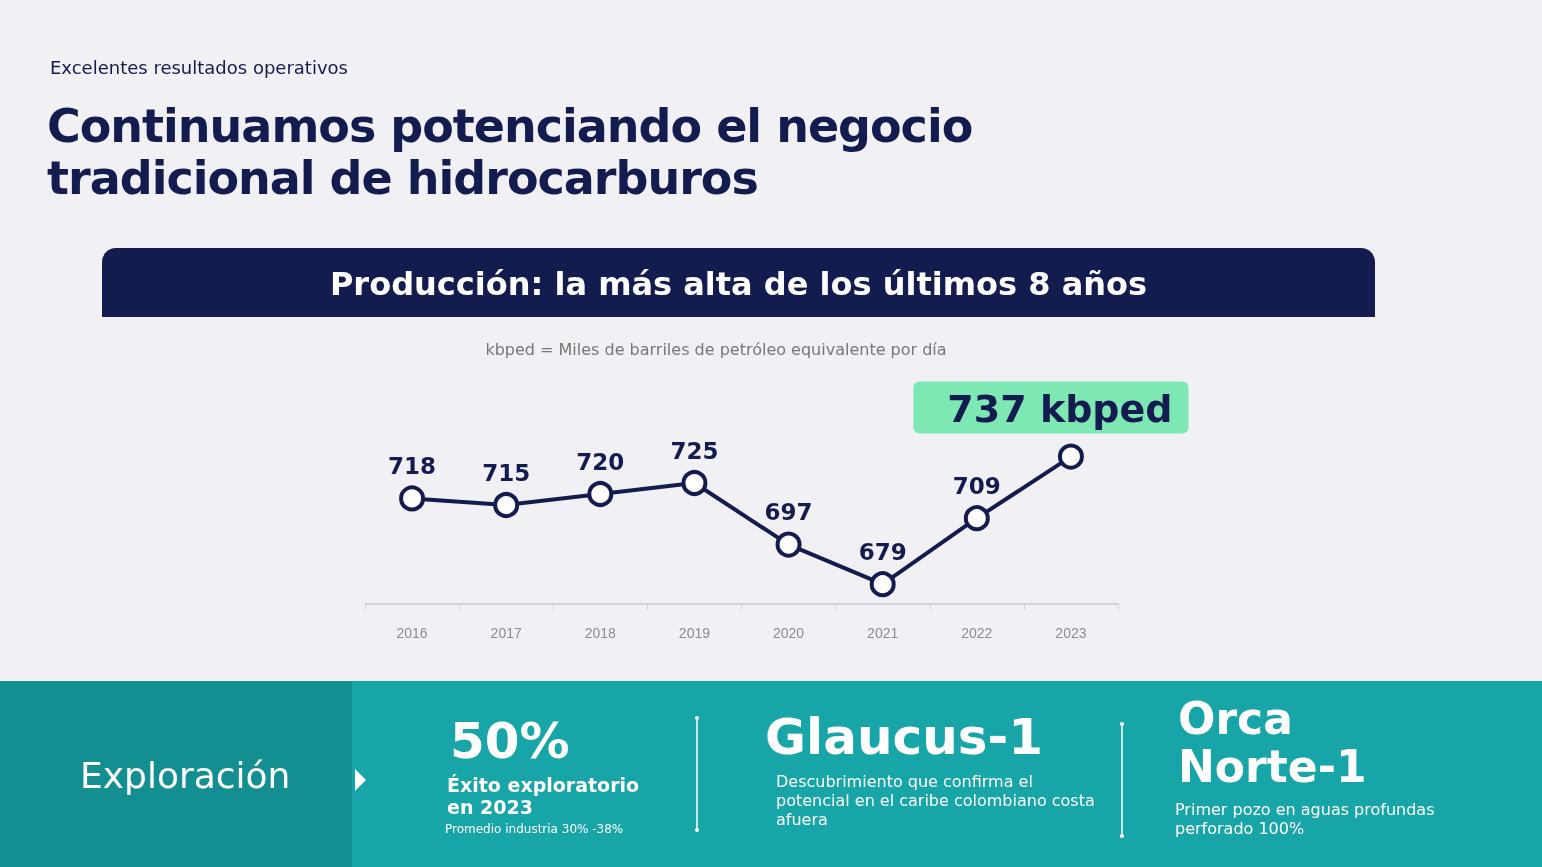  I want to click on x-tick-label: 2016, so click(412, 633).